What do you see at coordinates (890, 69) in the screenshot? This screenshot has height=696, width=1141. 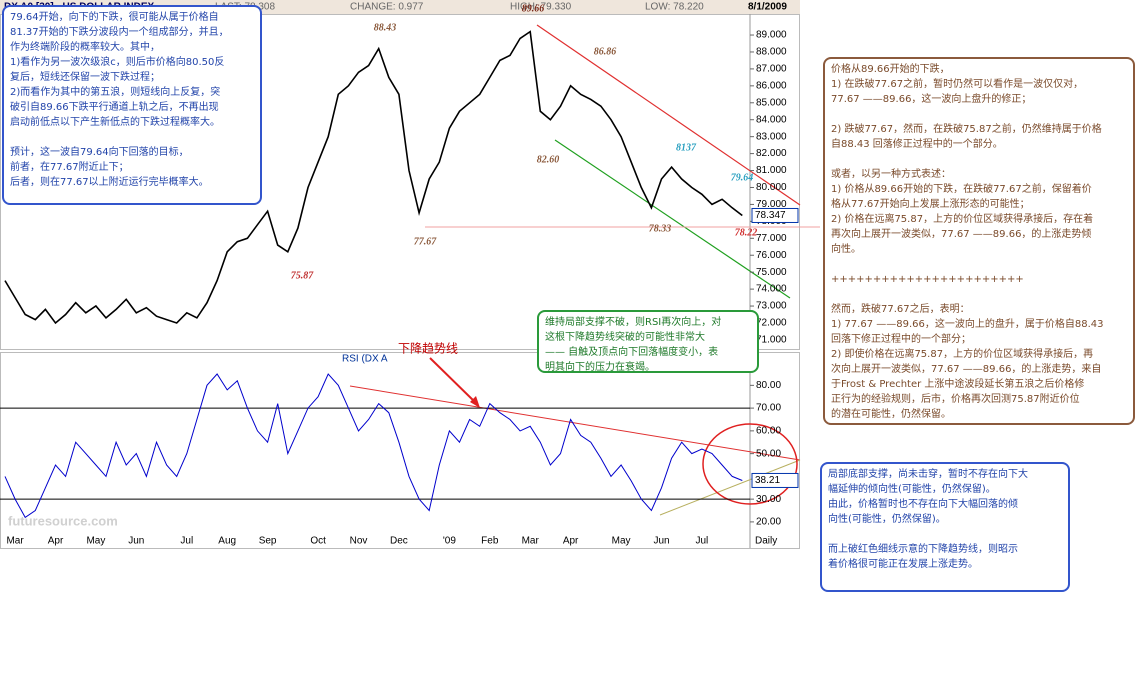 I see `note-line: 价格从89.66开始的下跌，` at bounding box center [890, 69].